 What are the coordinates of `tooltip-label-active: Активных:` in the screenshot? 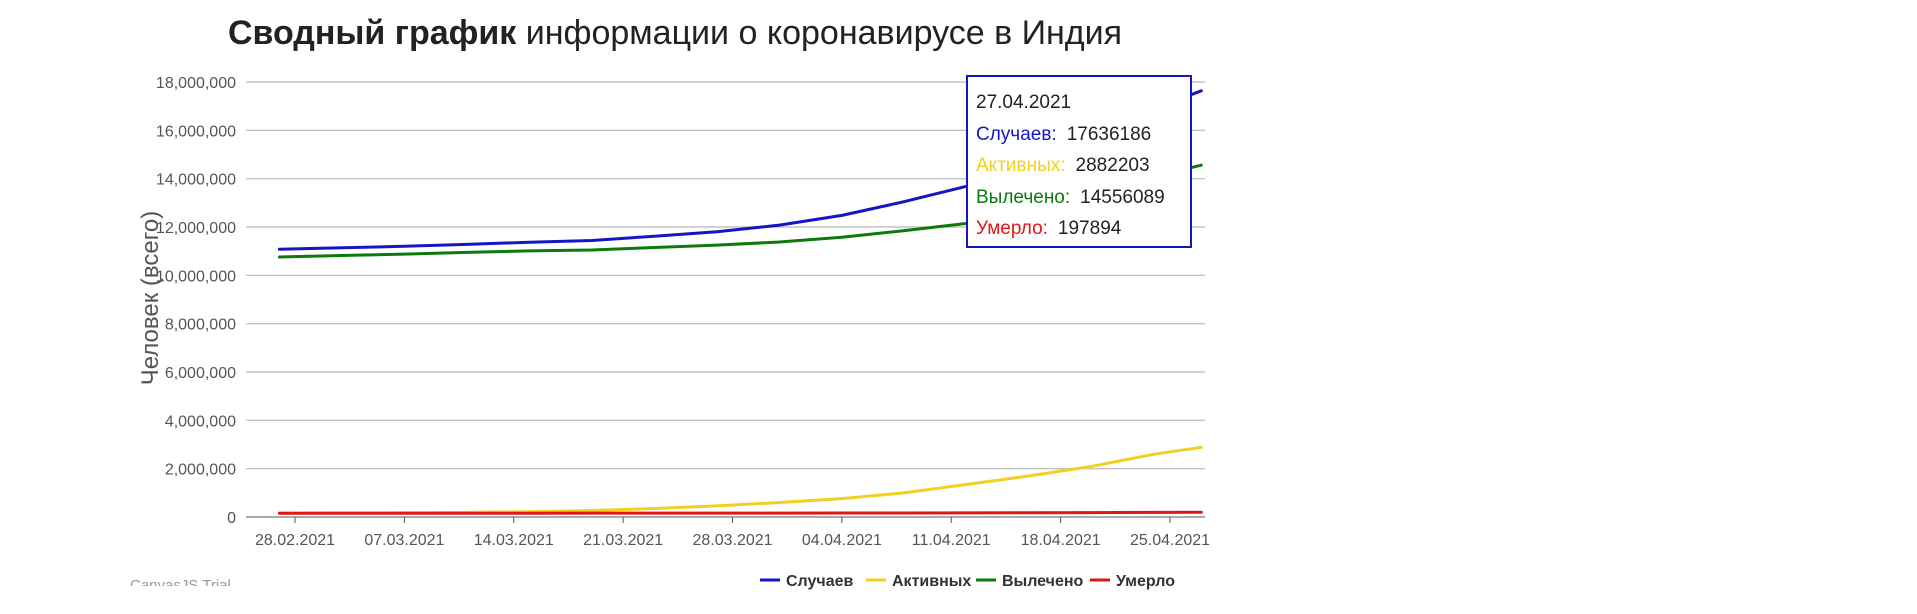 It's located at (1021, 165).